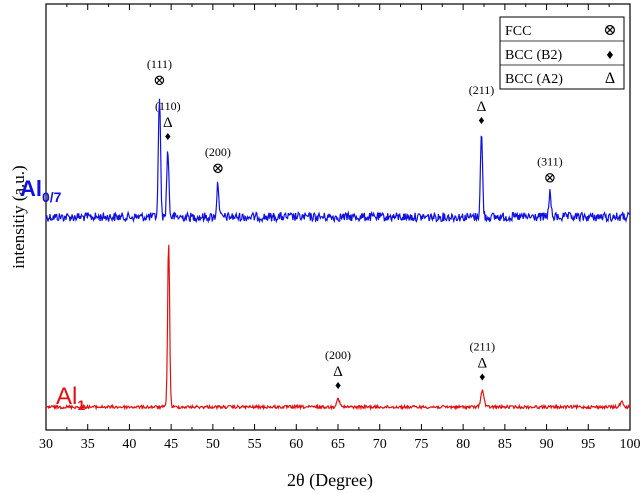  What do you see at coordinates (88, 444) in the screenshot?
I see `x-tick-label: 35` at bounding box center [88, 444].